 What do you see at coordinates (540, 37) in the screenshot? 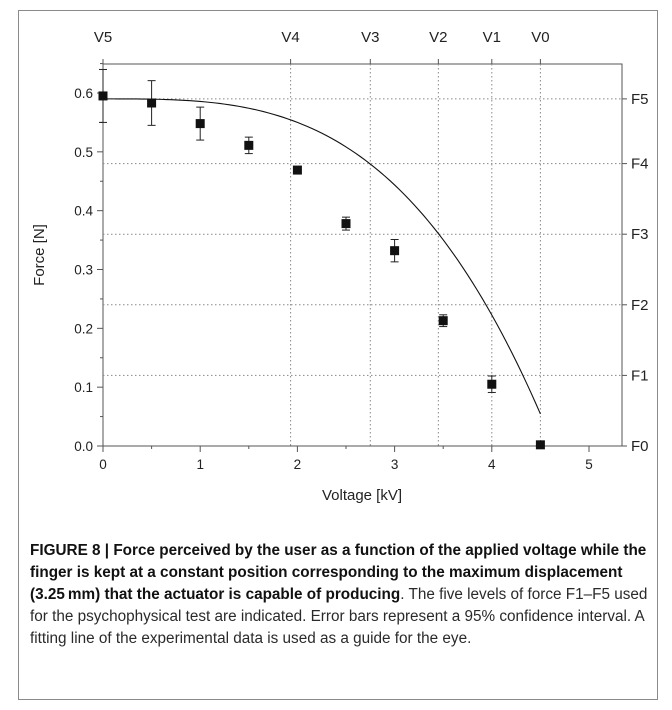
I see `voltage-level-label: V0` at bounding box center [540, 37].